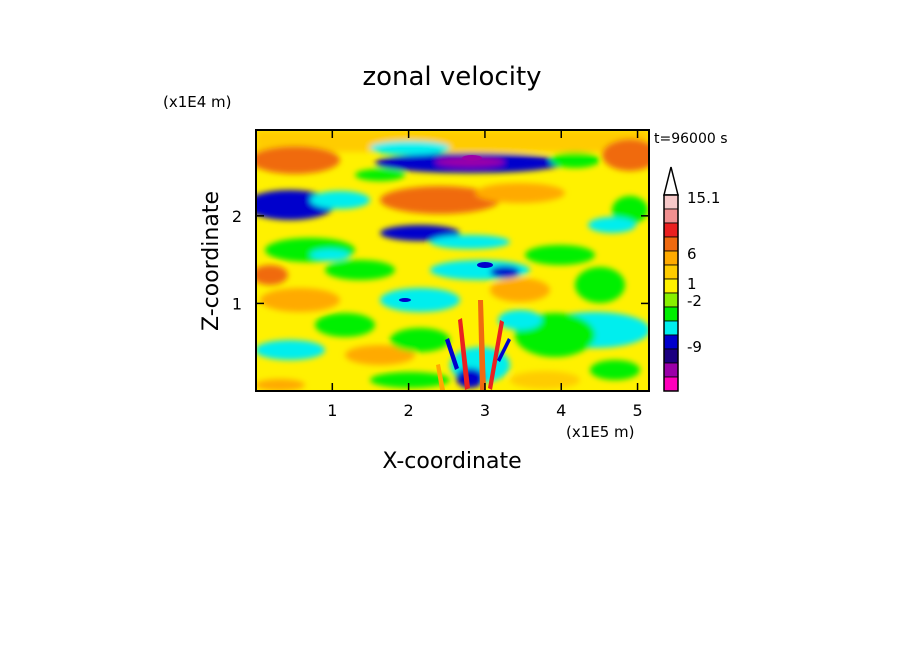 The height and width of the screenshot is (658, 904). I want to click on colorbar-frame, so click(671, 293).